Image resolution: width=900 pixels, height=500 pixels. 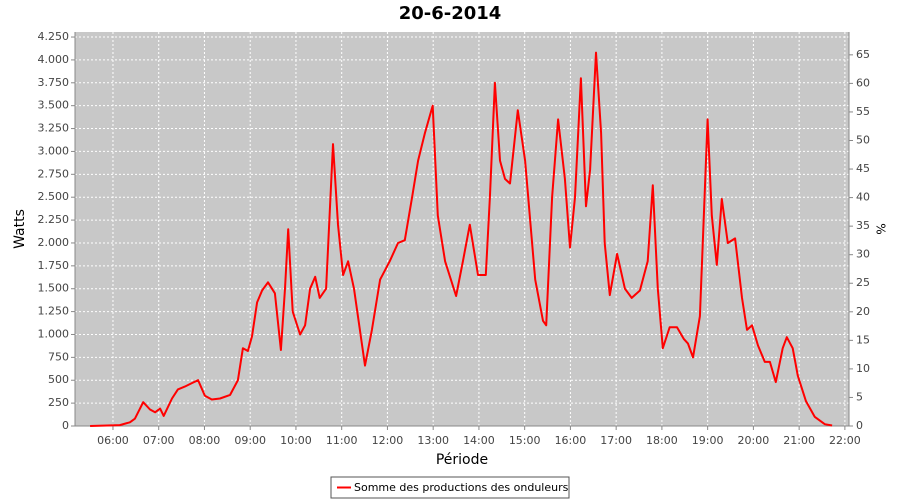 What do you see at coordinates (54, 311) in the screenshot?
I see `y-tick-label: 1.250` at bounding box center [54, 311].